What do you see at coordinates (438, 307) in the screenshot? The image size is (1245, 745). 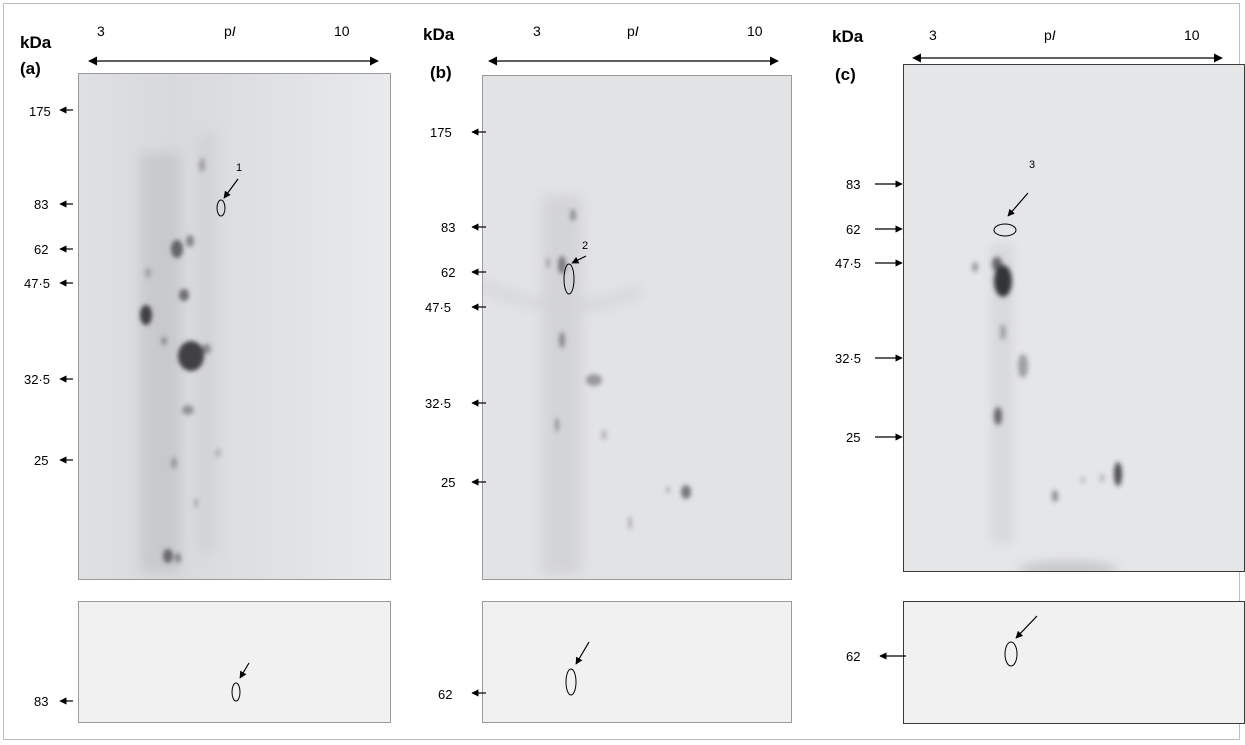 I see `panel-b-marker-47-5: 47·5` at bounding box center [438, 307].